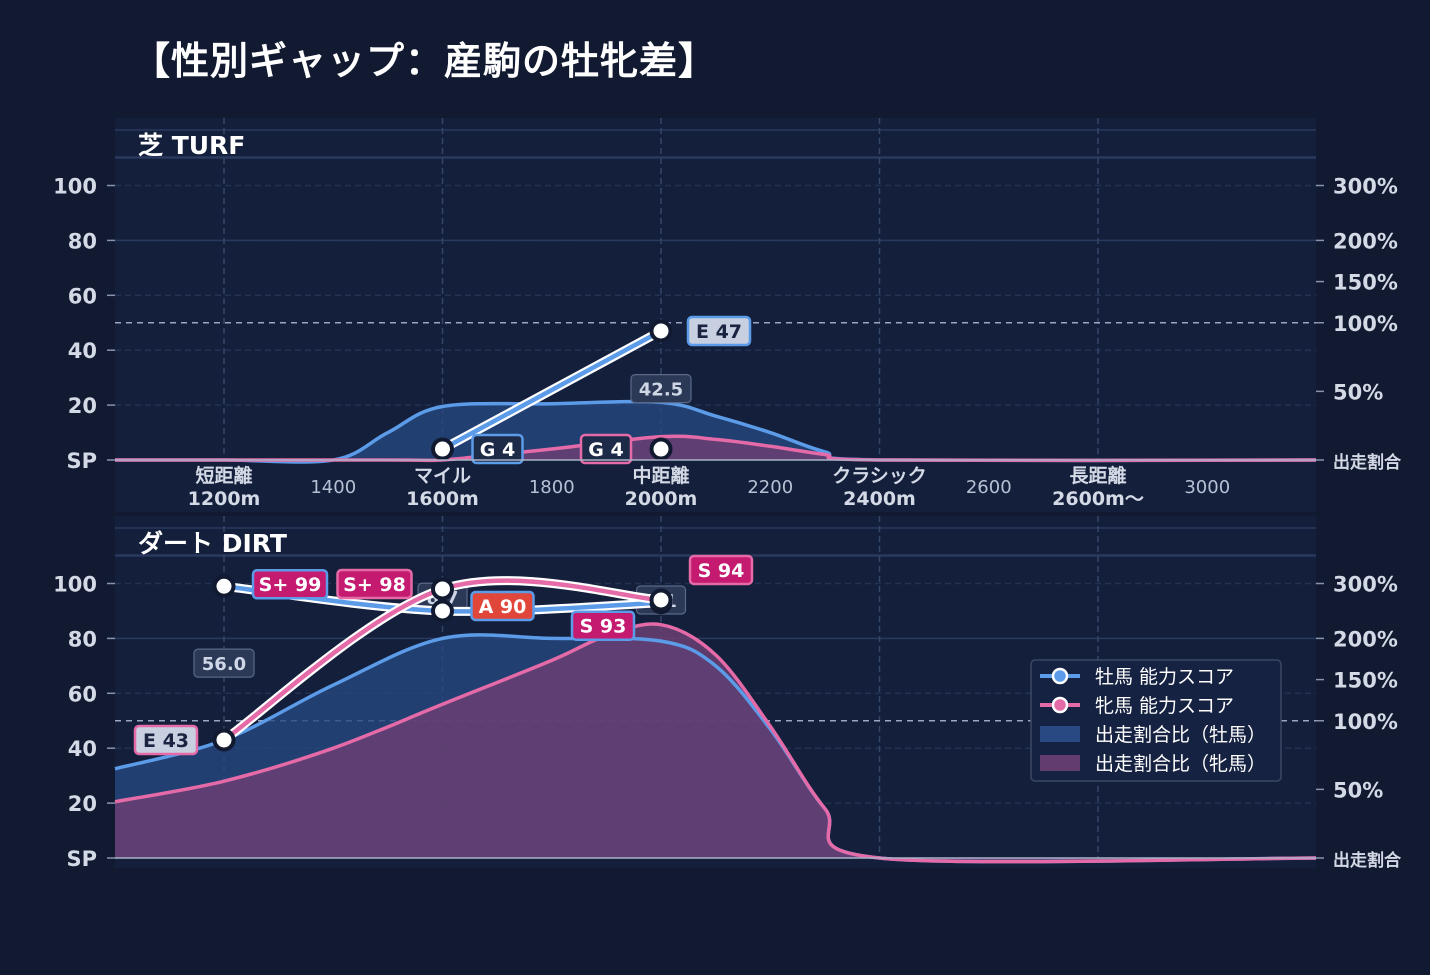 Image resolution: width=1430 pixels, height=975 pixels. I want to click on x-tick-label: 1800, so click(552, 487).